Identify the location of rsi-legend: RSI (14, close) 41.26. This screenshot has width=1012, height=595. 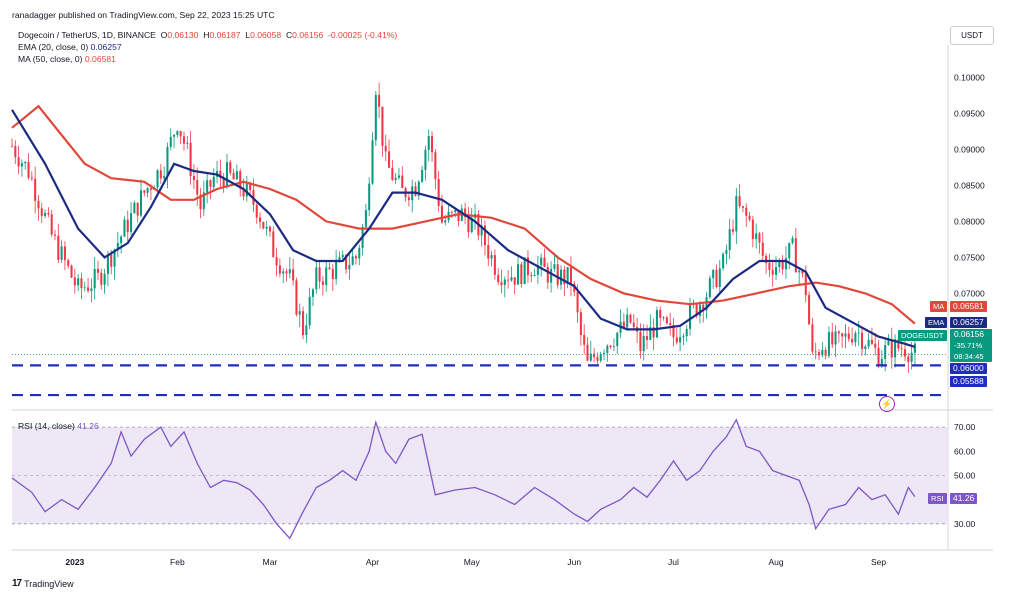
(58, 426).